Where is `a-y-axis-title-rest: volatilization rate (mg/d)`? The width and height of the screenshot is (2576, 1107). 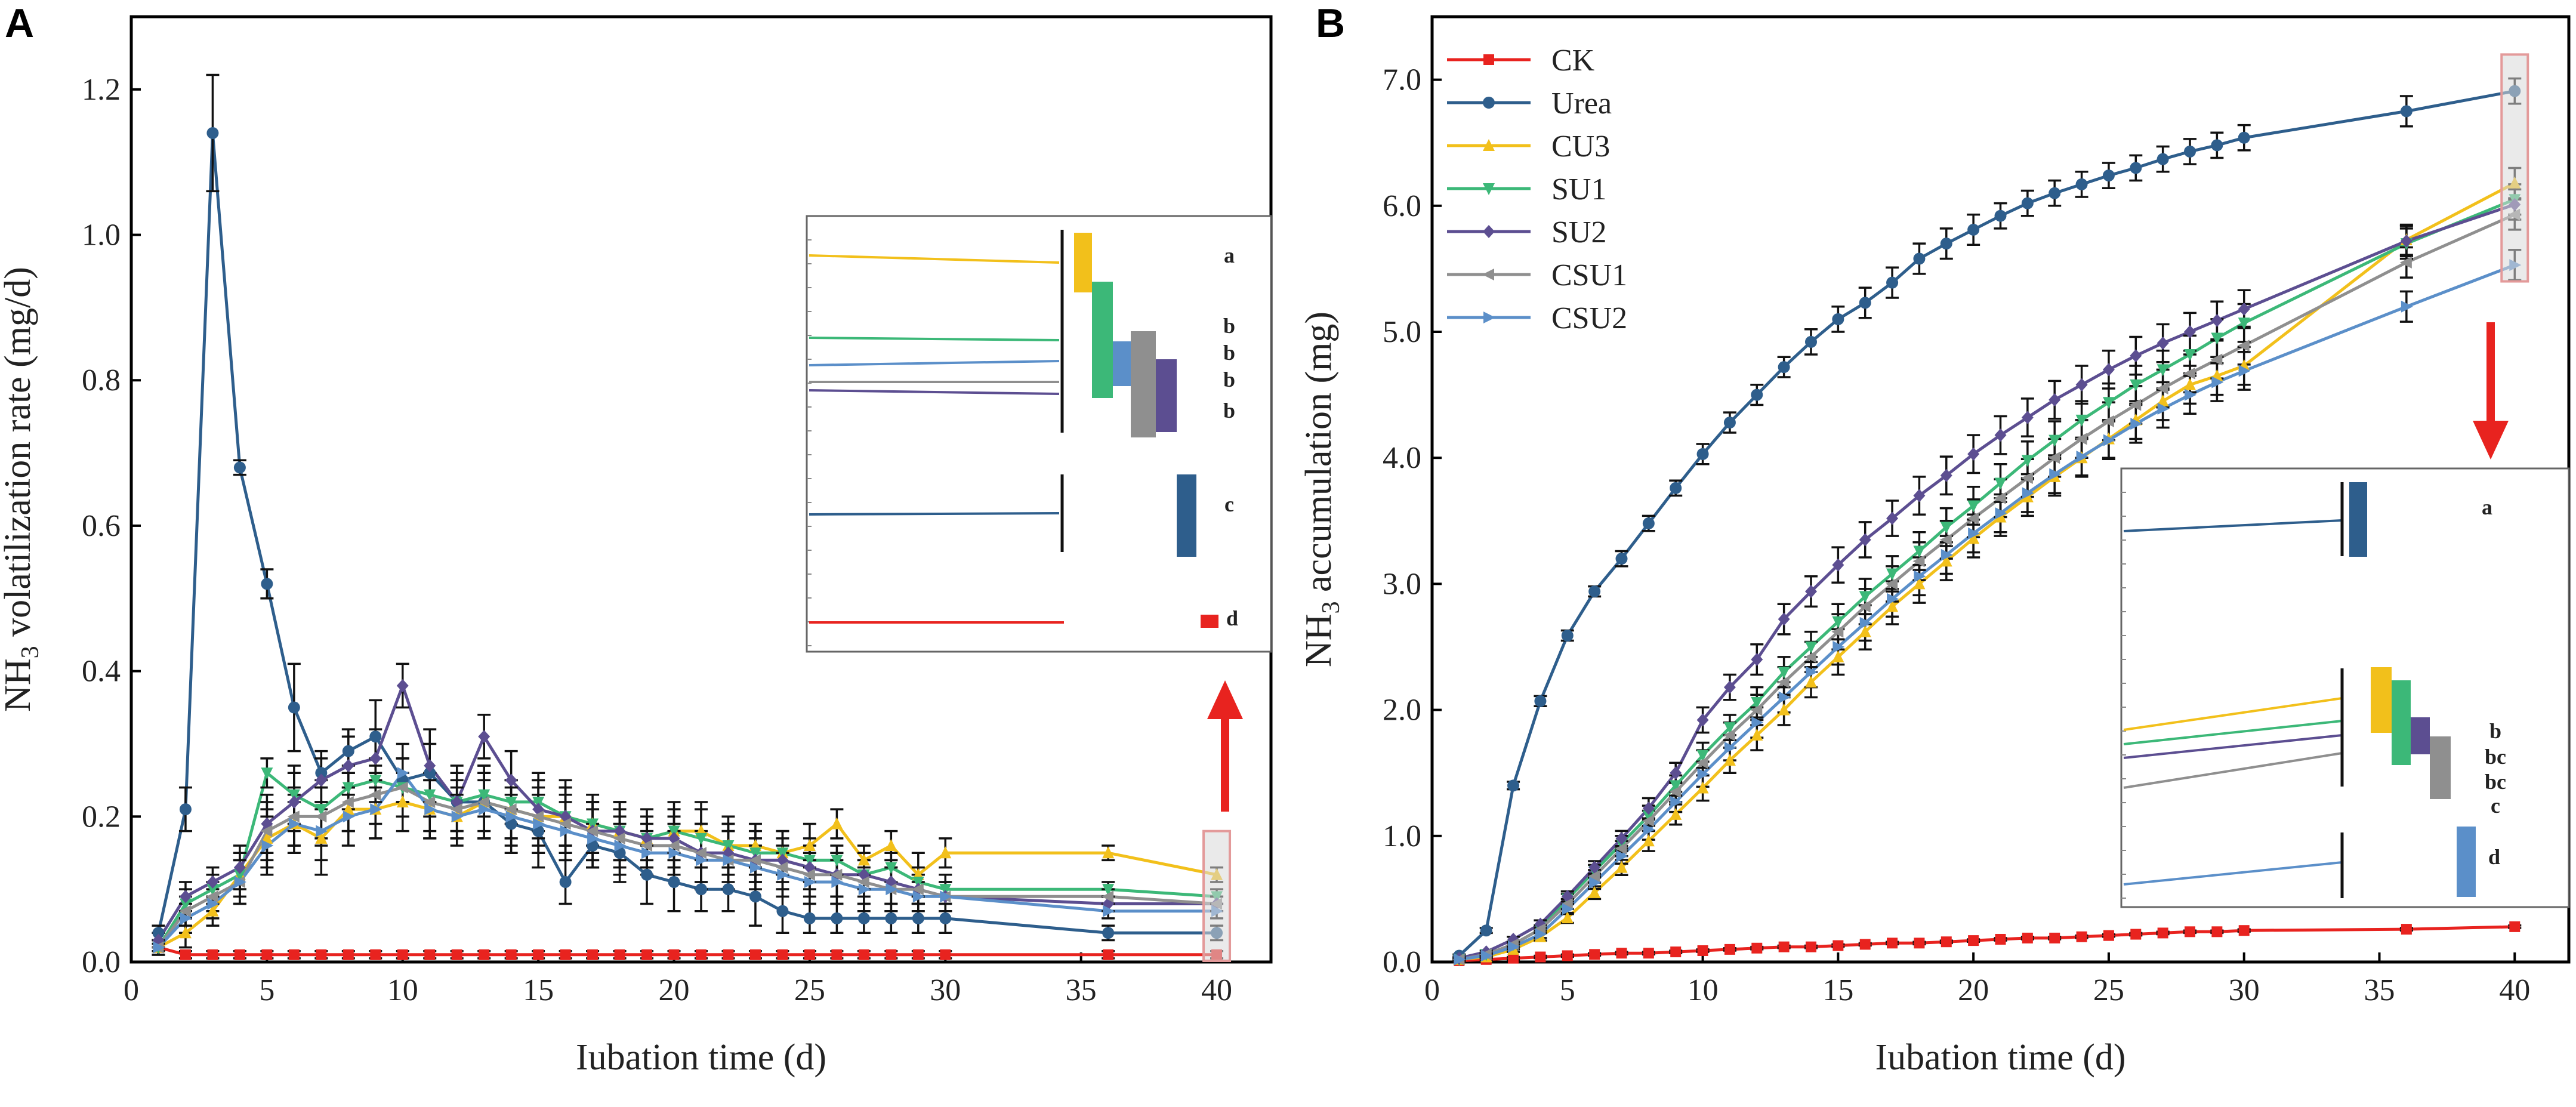
a-y-axis-title-rest: volatilization rate (mg/d) is located at coordinates (19, 457).